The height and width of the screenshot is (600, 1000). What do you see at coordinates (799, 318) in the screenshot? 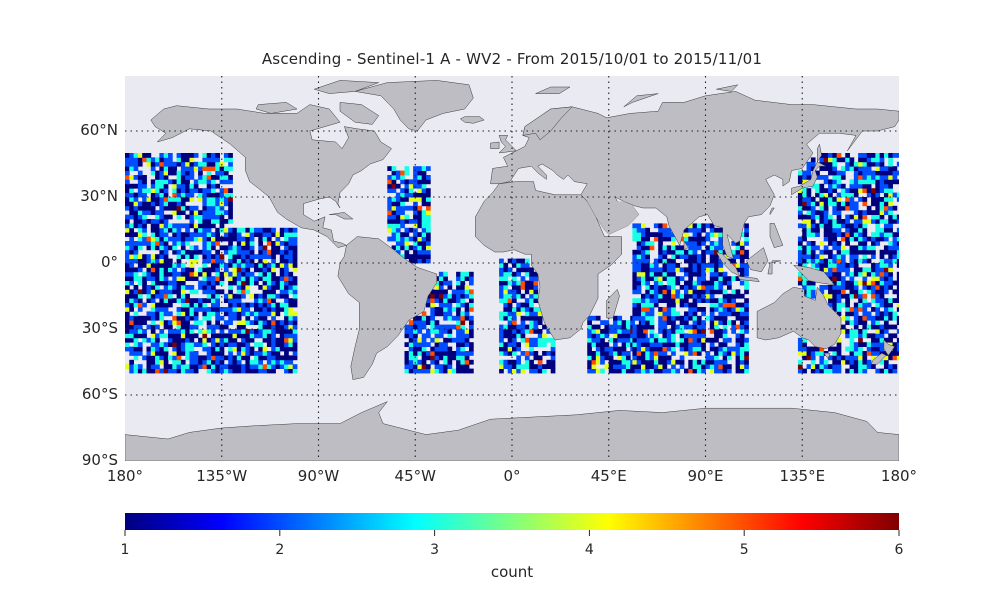
I see `land-australia` at bounding box center [799, 318].